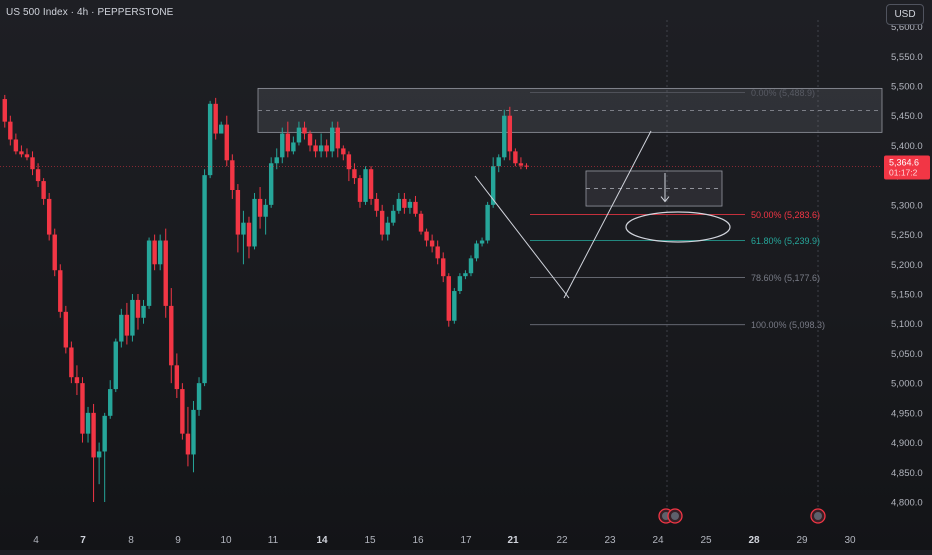 The width and height of the screenshot is (932, 555). What do you see at coordinates (907, 87) in the screenshot?
I see `price-tick-label: 5,500.0` at bounding box center [907, 87].